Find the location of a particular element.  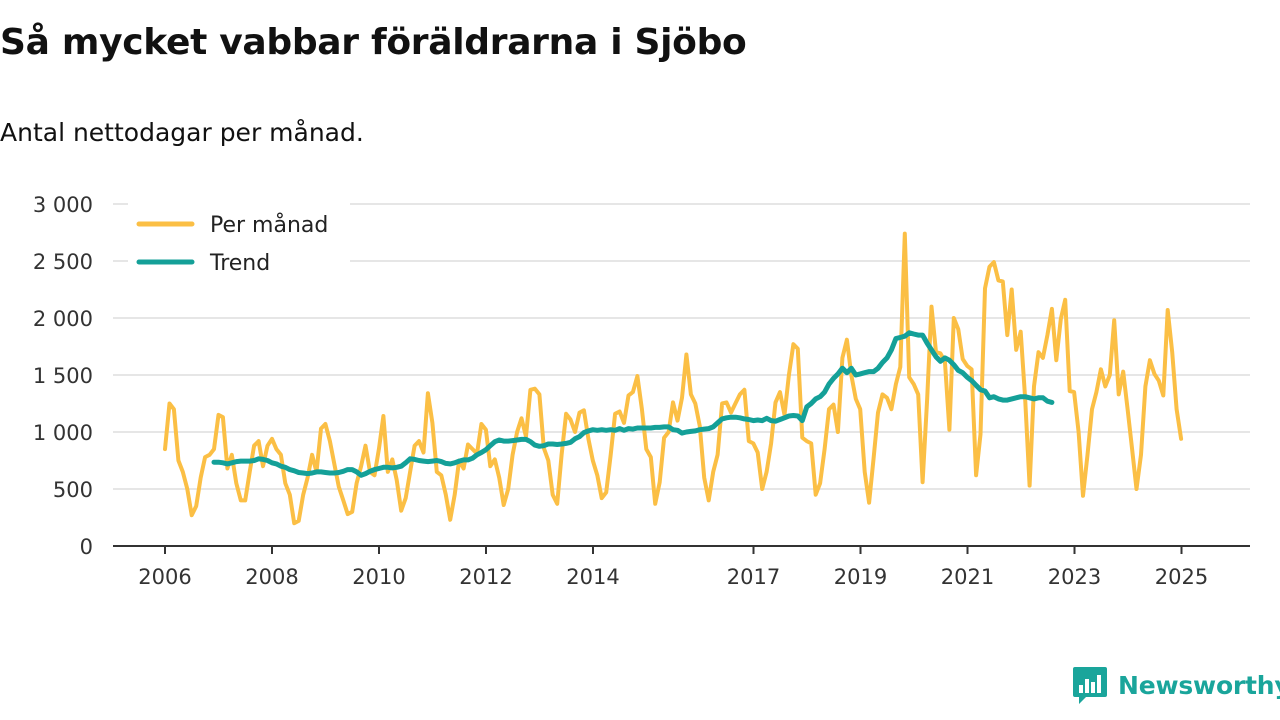

x-tick-label: 2006 is located at coordinates (164, 577).